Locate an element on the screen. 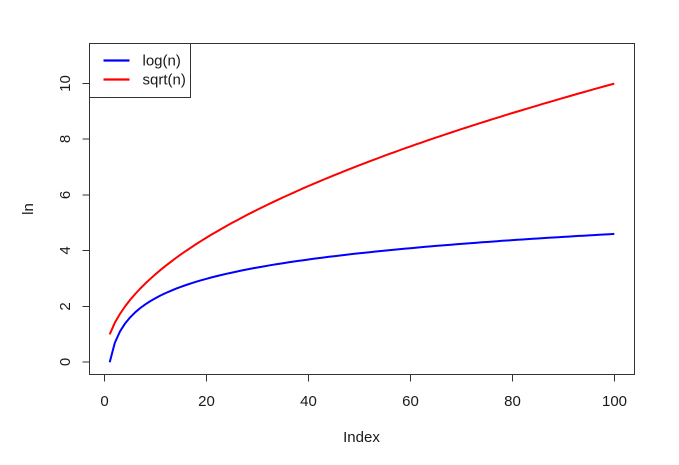  y-tick-label: 0 is located at coordinates (65, 362).